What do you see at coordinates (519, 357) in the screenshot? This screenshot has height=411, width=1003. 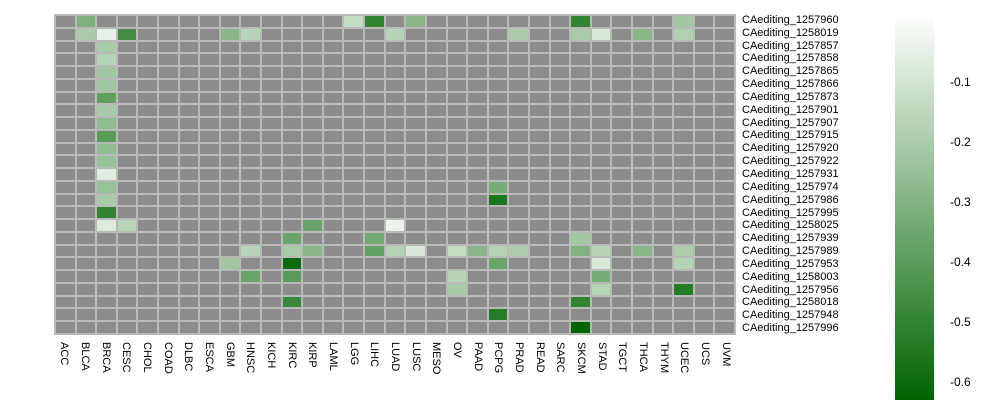 I see `column-label: PRAD` at bounding box center [519, 357].